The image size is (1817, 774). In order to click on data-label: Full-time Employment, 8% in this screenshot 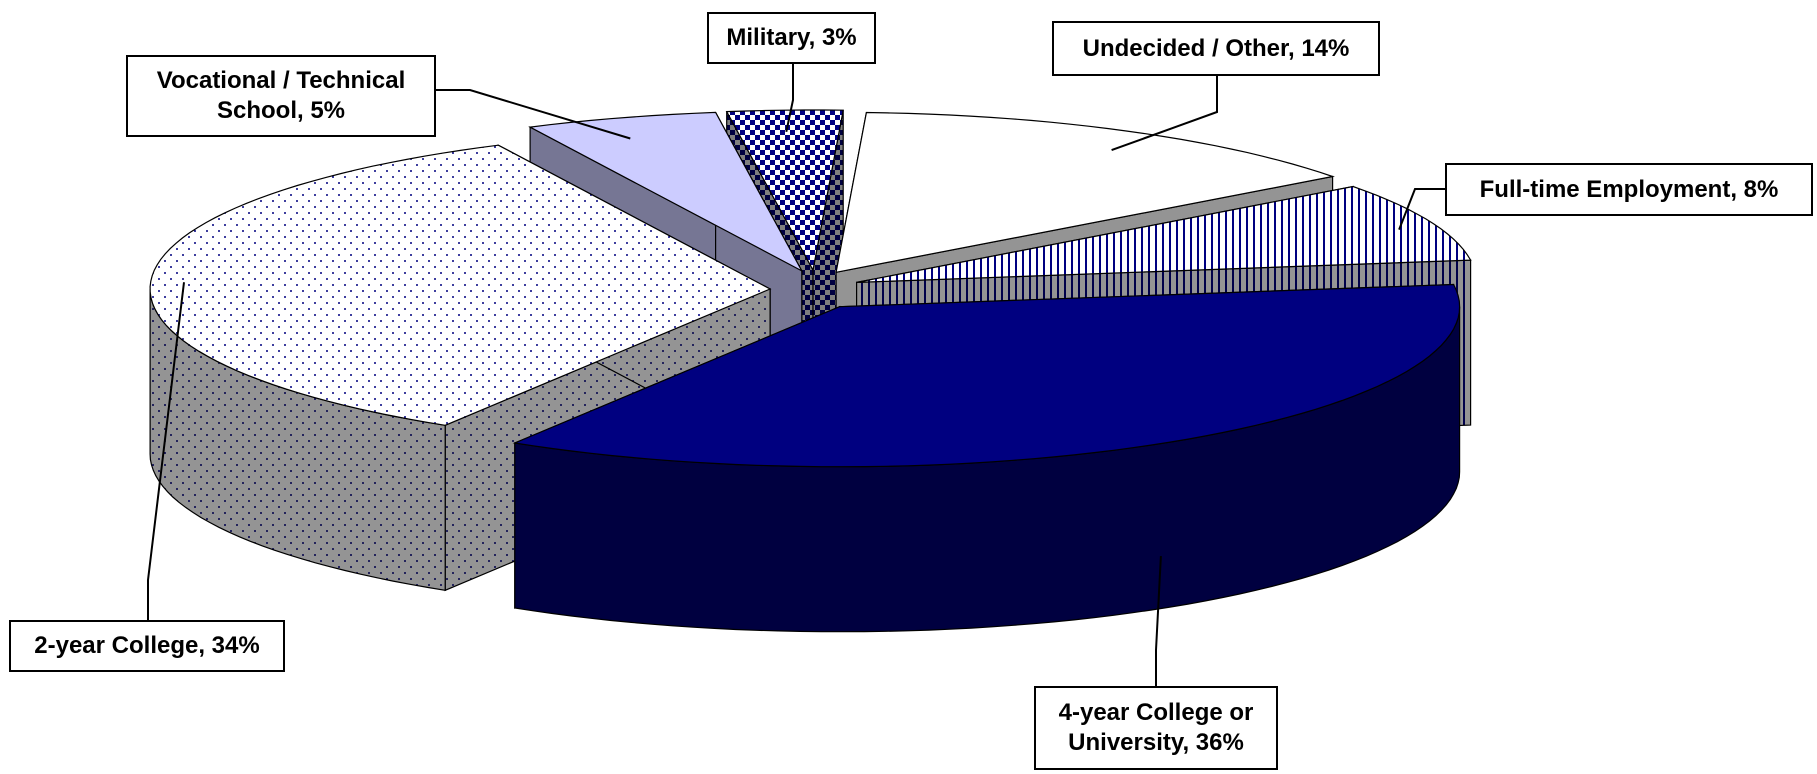, I will do `click(1629, 189)`.